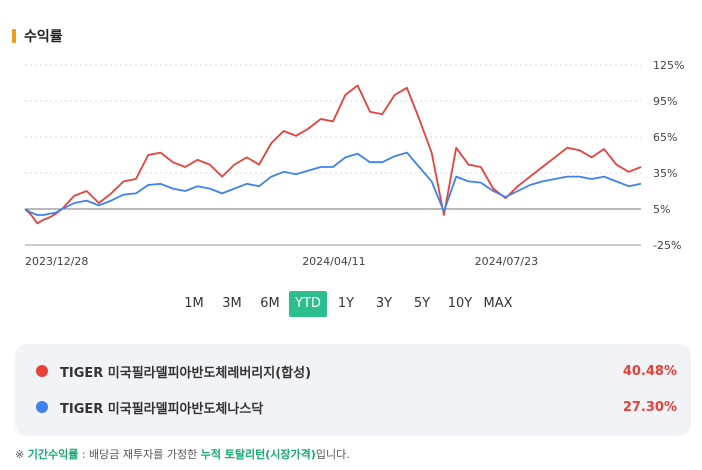 This screenshot has width=702, height=470. I want to click on period-1m: 1M, so click(194, 303).